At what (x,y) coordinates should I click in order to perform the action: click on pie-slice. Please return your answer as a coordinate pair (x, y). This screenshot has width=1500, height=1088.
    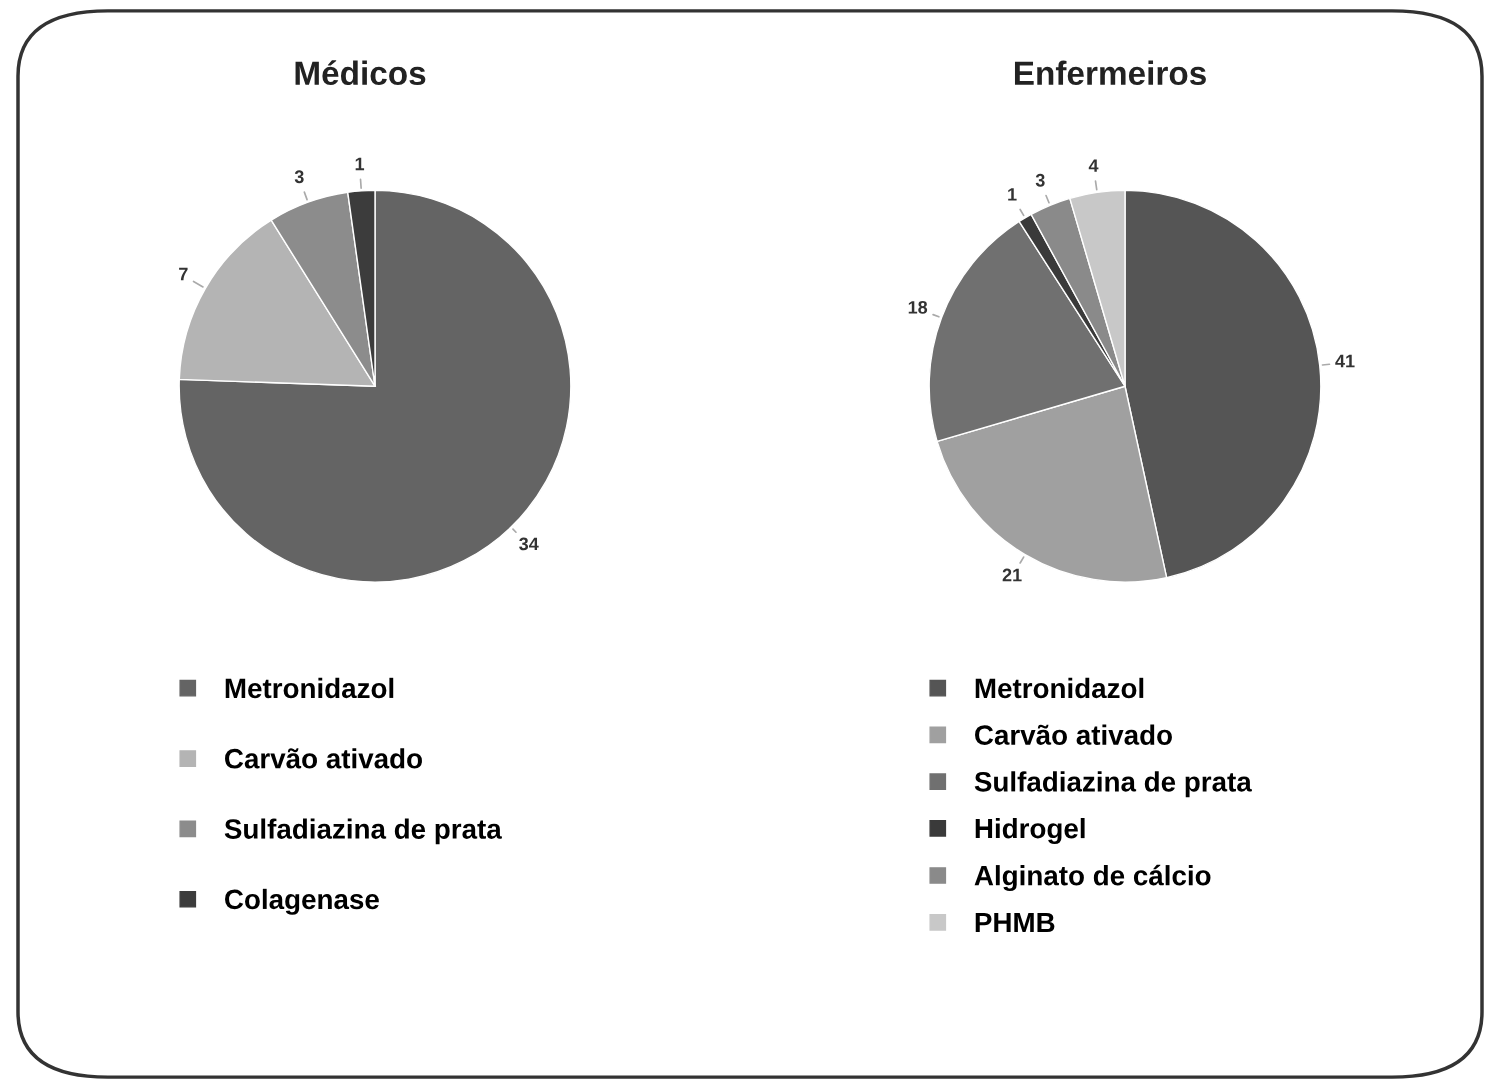
    Looking at the image, I should click on (375, 386).